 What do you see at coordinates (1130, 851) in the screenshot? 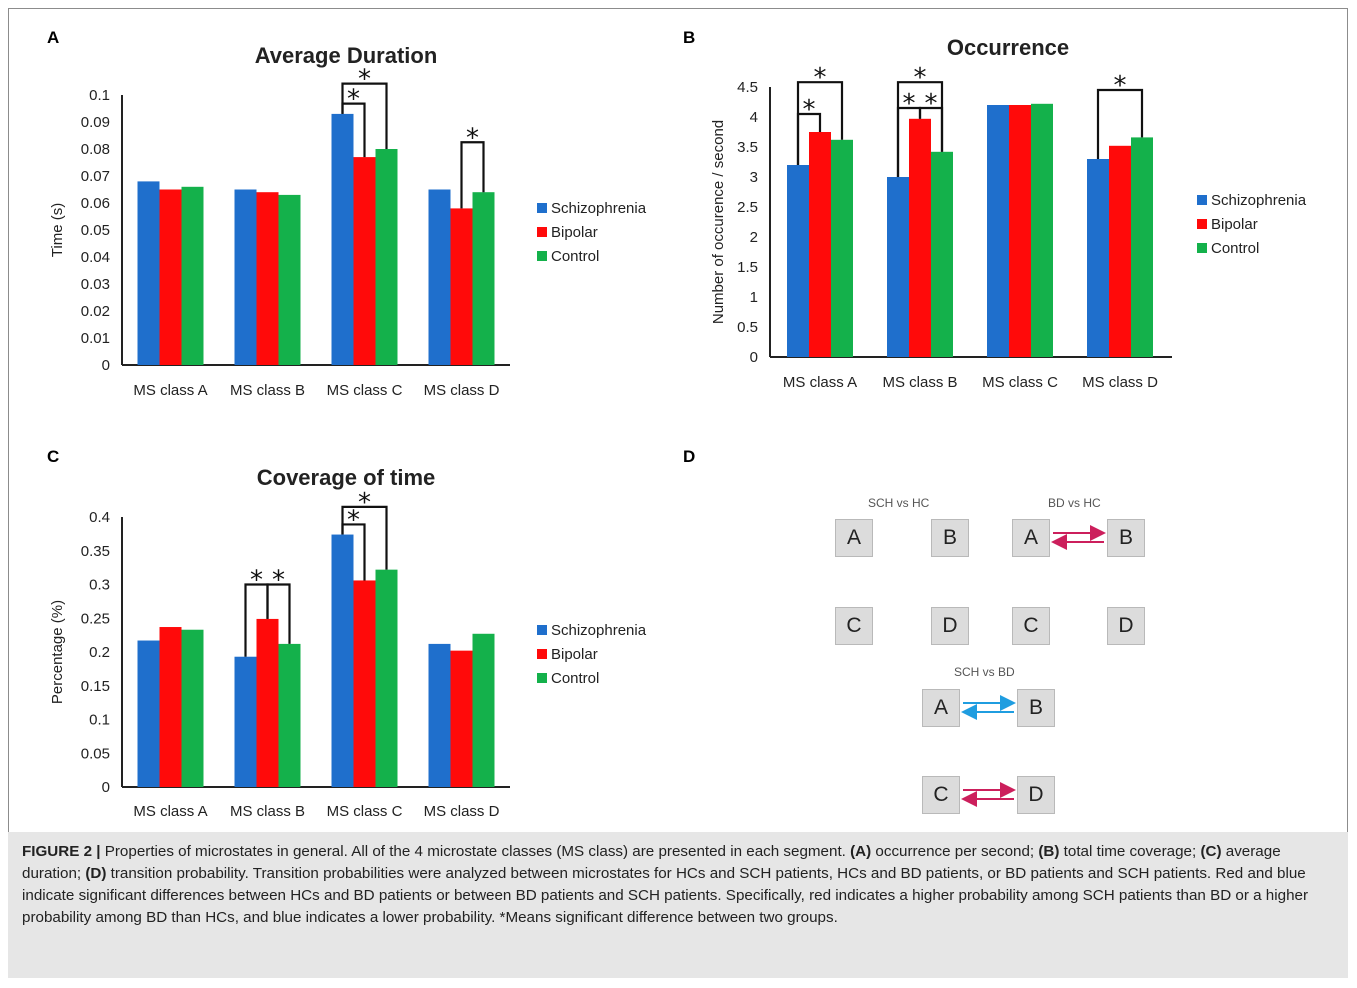
I see `caption-b-text: total time coverage;` at bounding box center [1130, 851].